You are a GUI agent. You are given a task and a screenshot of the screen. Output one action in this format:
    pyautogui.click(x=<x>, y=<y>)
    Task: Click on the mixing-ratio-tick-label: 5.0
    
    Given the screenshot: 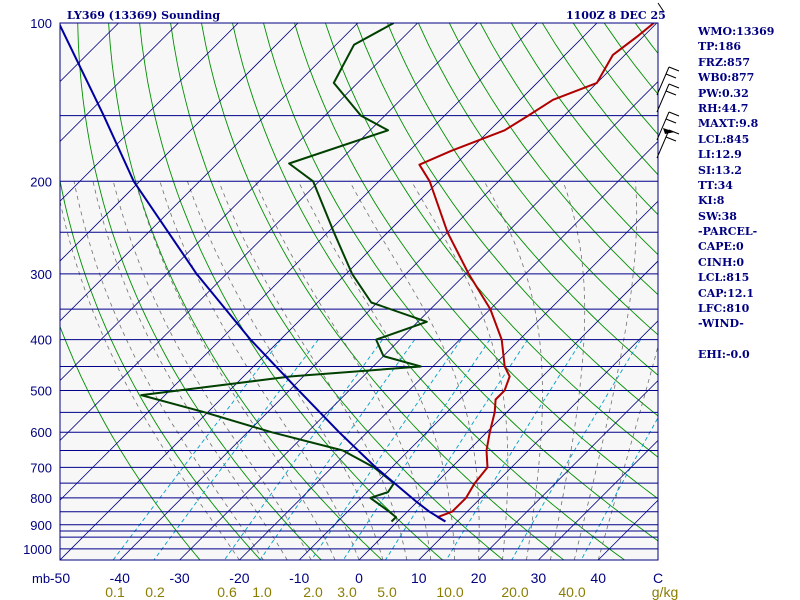 What is the action you would take?
    pyautogui.click(x=387, y=592)
    